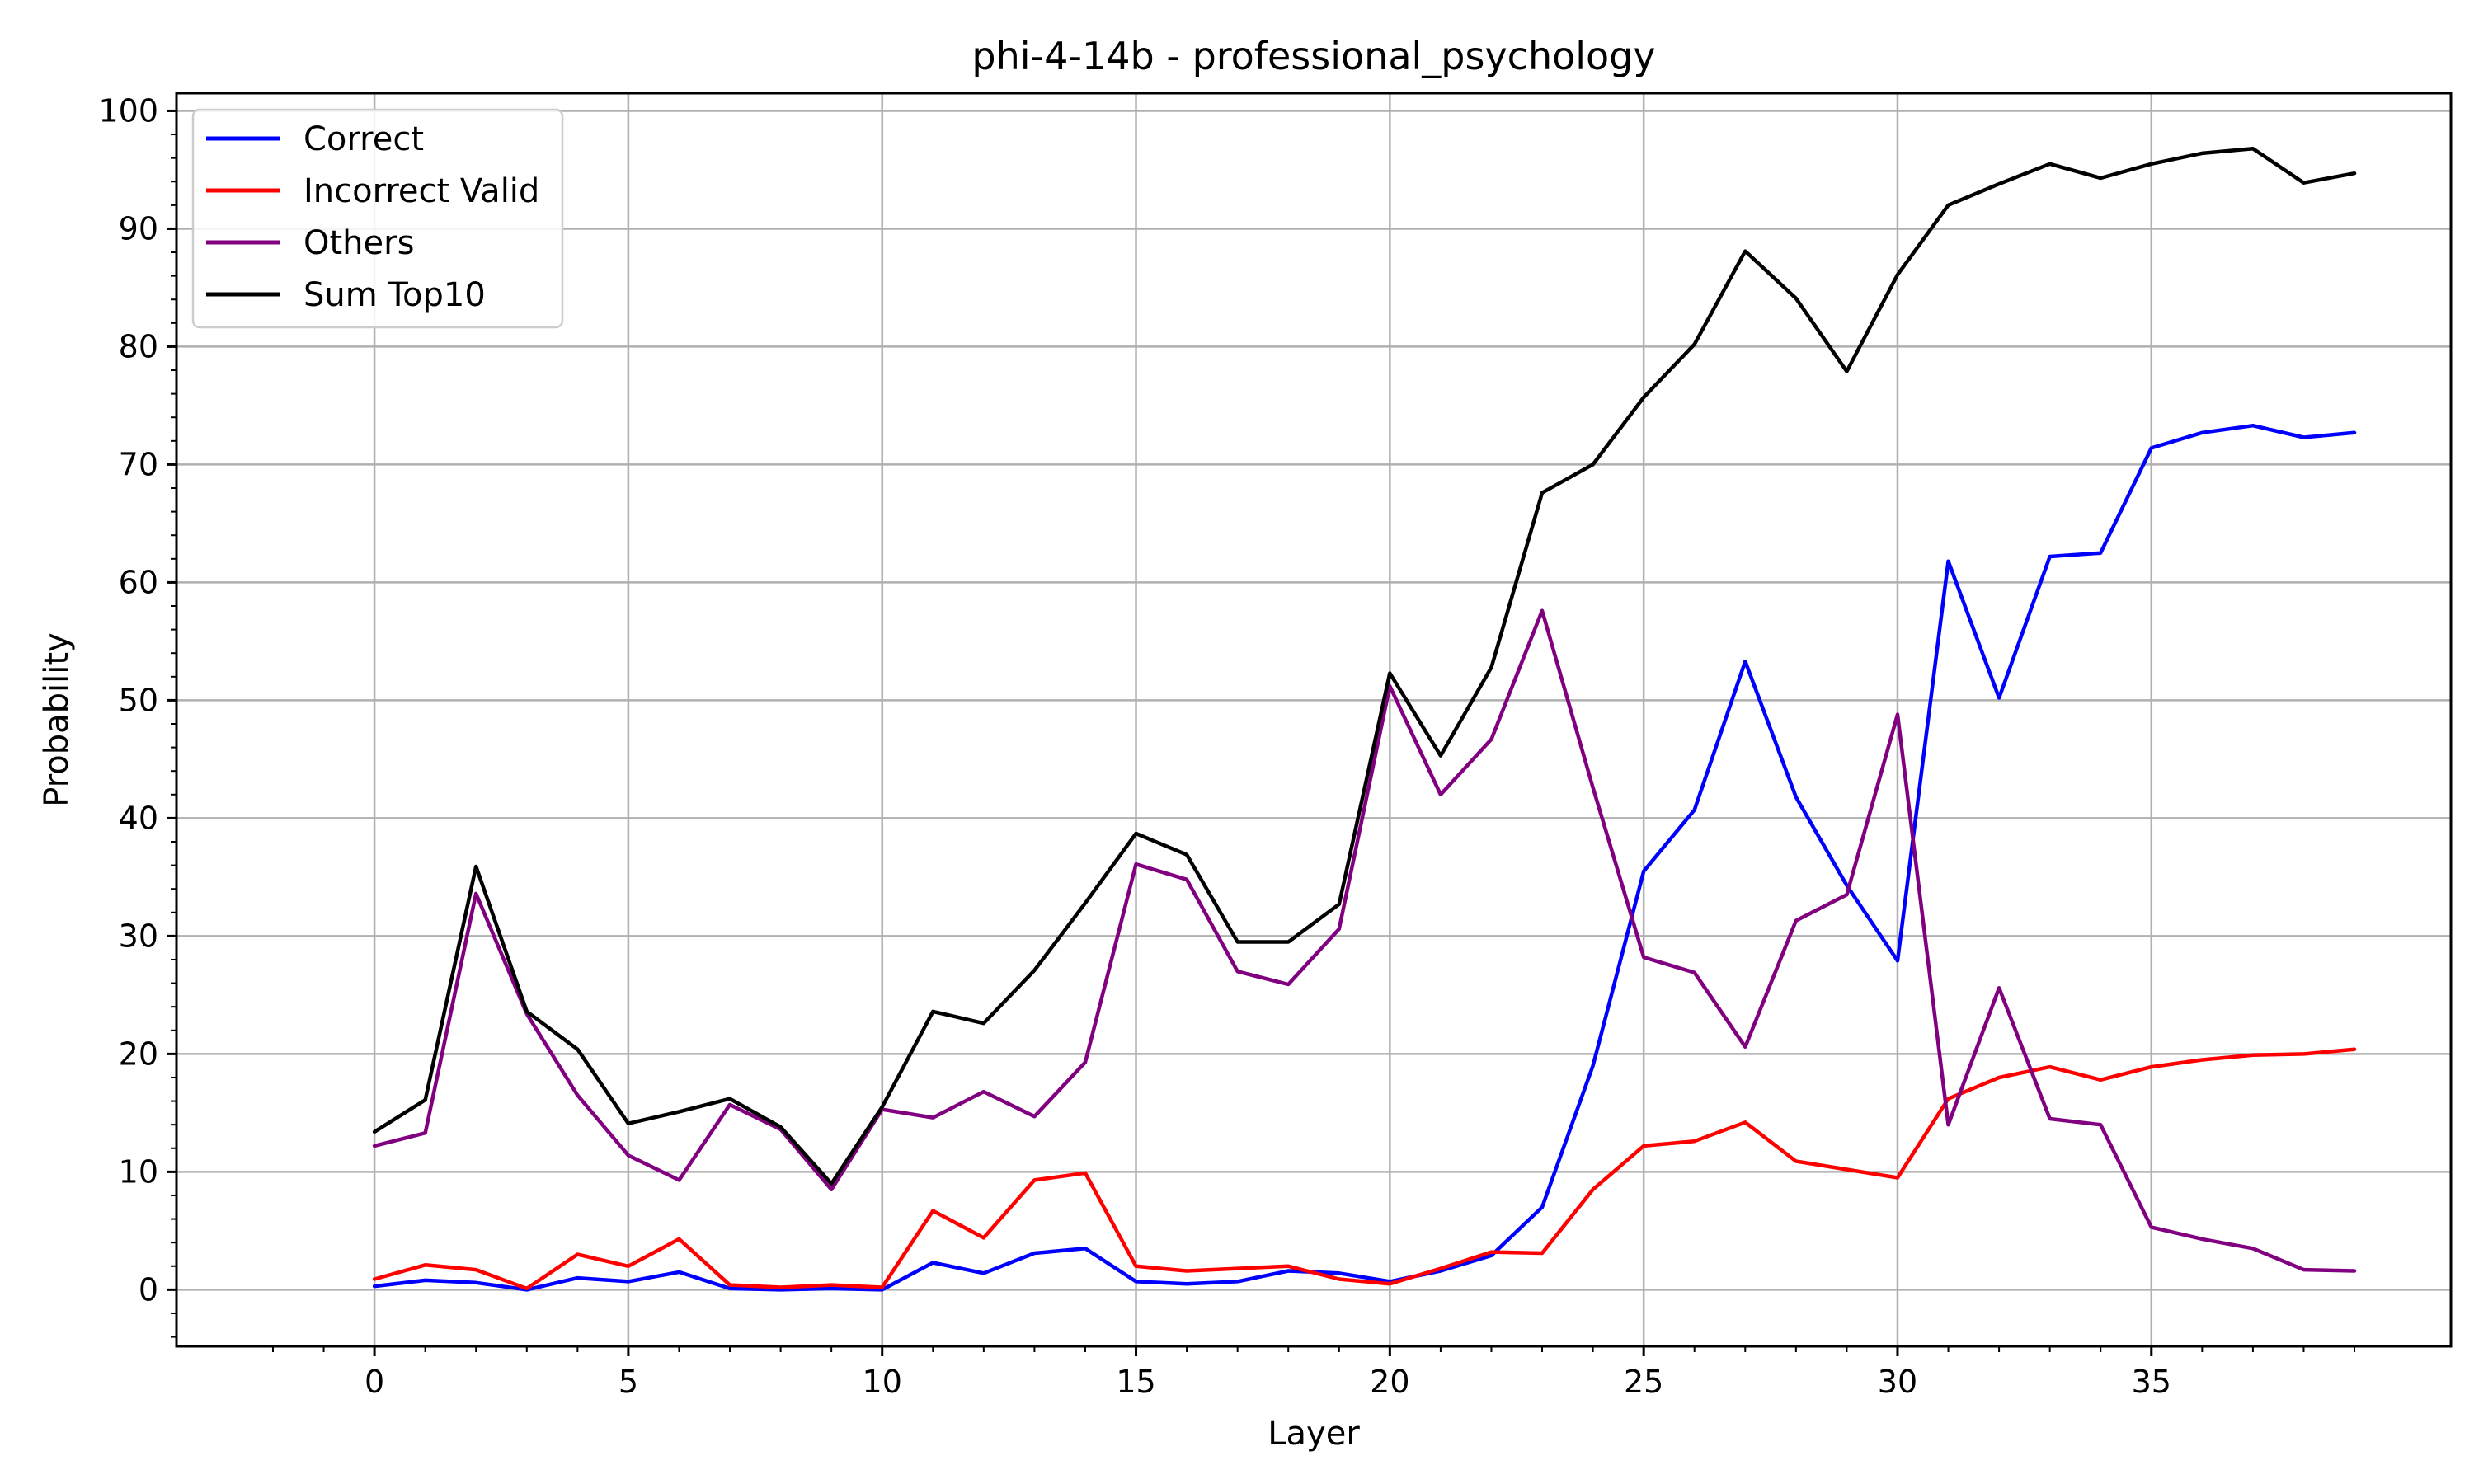  What do you see at coordinates (1313, 56) in the screenshot?
I see `chart-title: phi-4-14b - professional_psychology` at bounding box center [1313, 56].